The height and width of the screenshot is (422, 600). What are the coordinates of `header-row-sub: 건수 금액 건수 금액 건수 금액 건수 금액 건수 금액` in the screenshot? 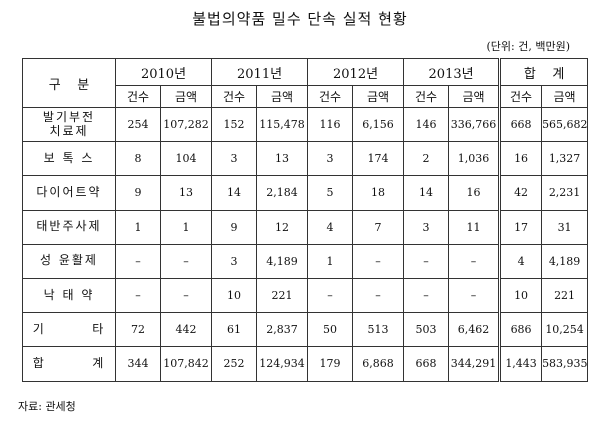 It's located at (306, 96).